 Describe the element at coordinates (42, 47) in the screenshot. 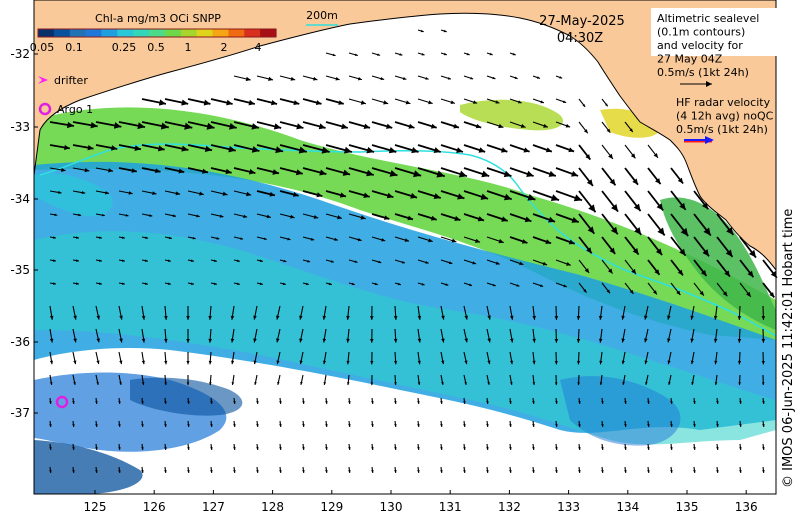

I see `colorbar-tick-label: 0.05` at that location.